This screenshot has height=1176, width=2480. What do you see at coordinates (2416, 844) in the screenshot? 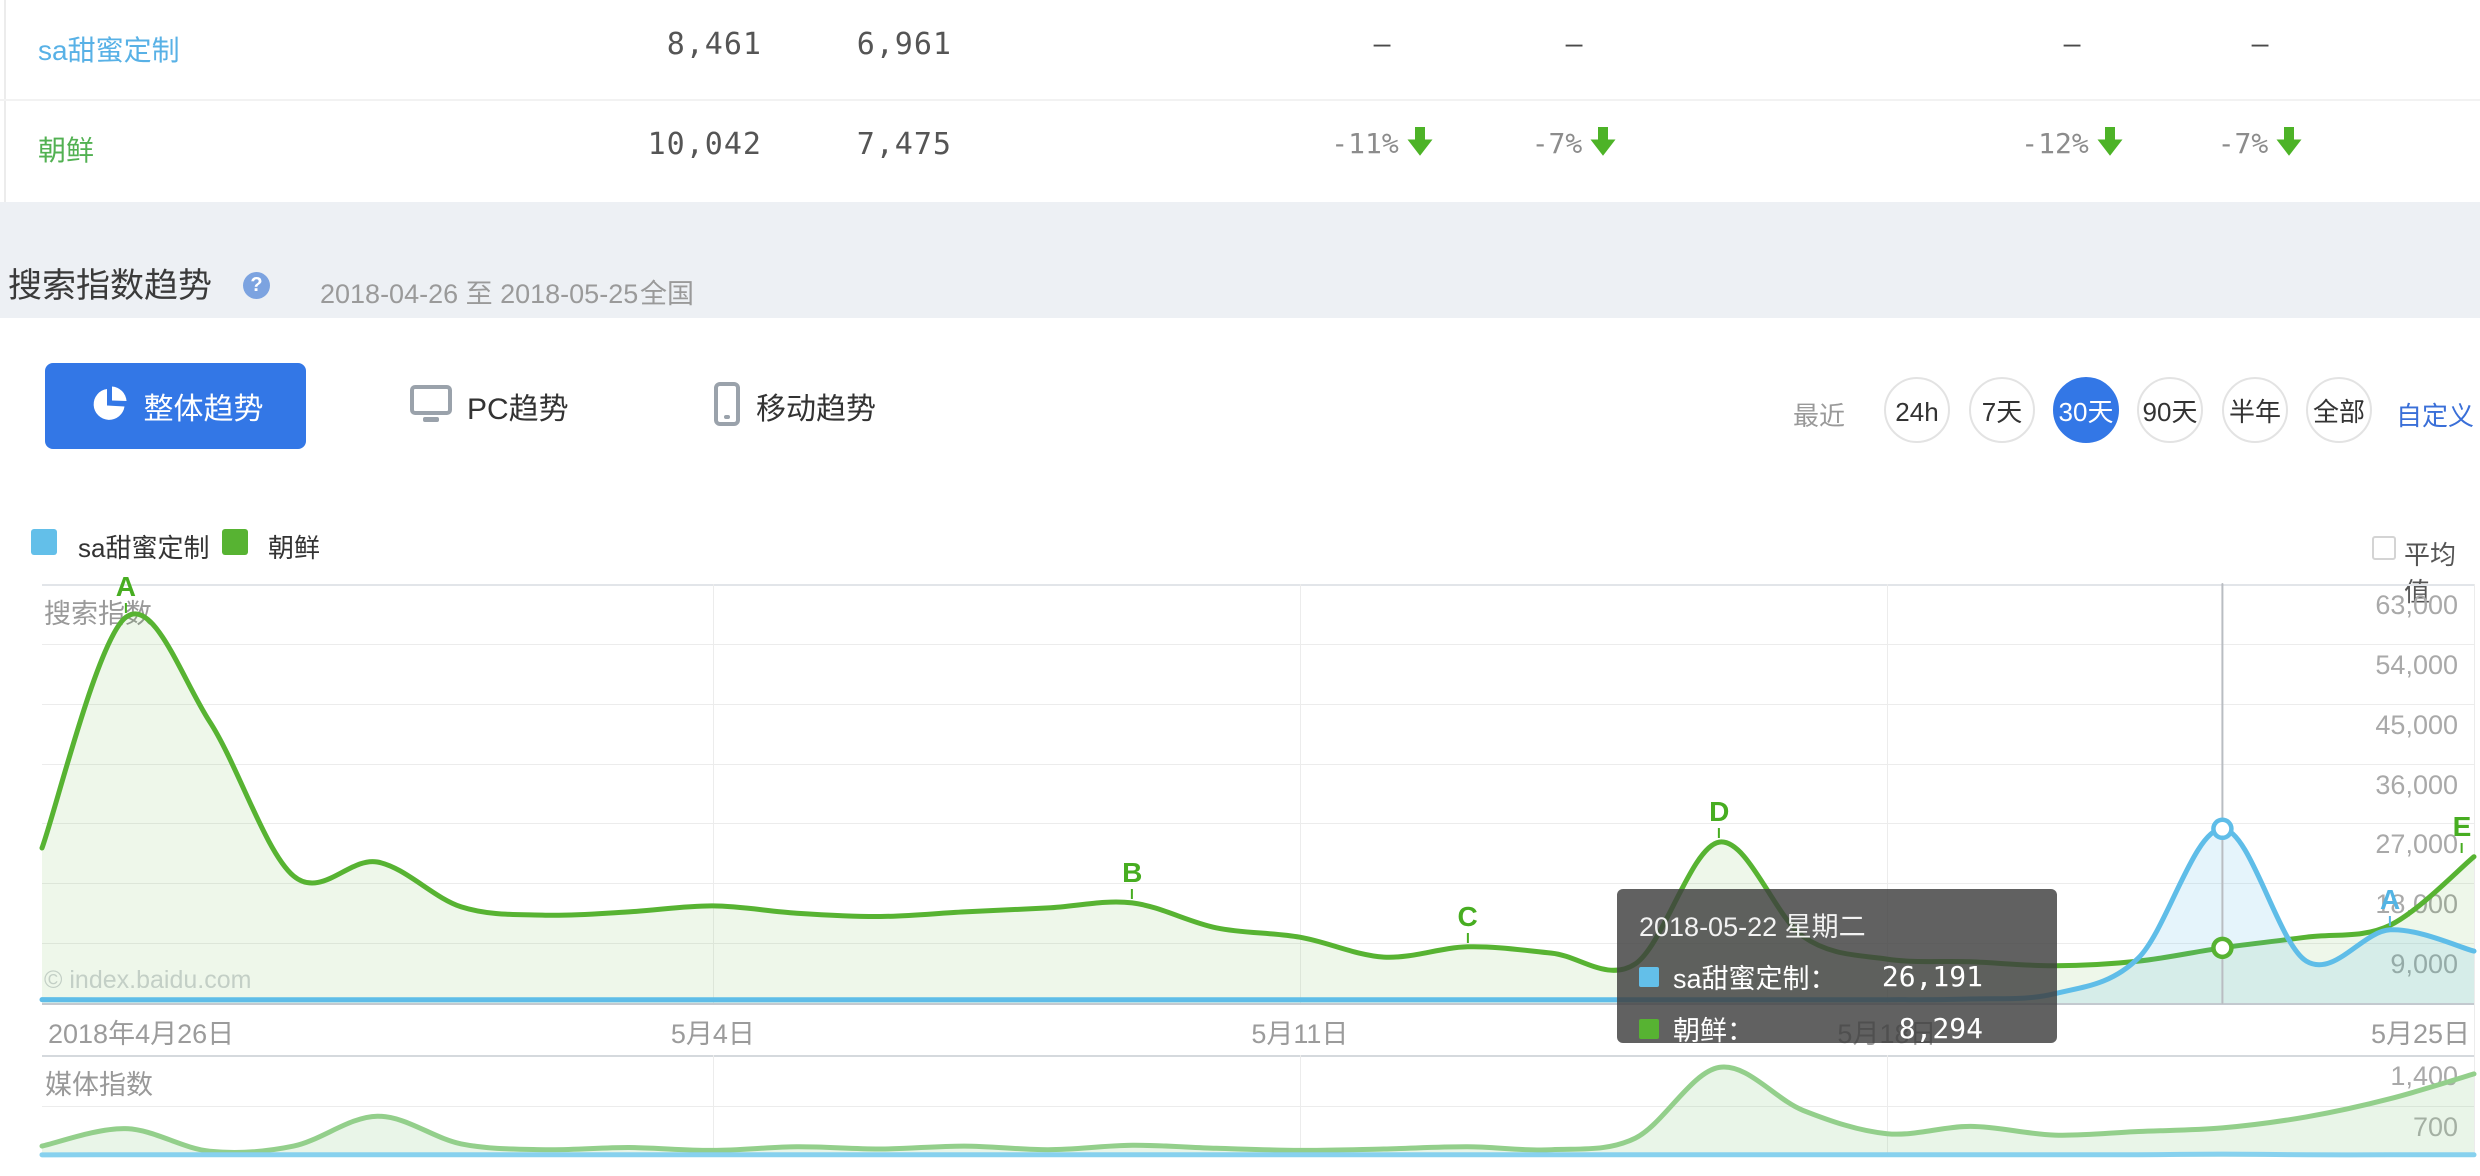
I see `y-axis-tick: 27,000` at bounding box center [2416, 844].